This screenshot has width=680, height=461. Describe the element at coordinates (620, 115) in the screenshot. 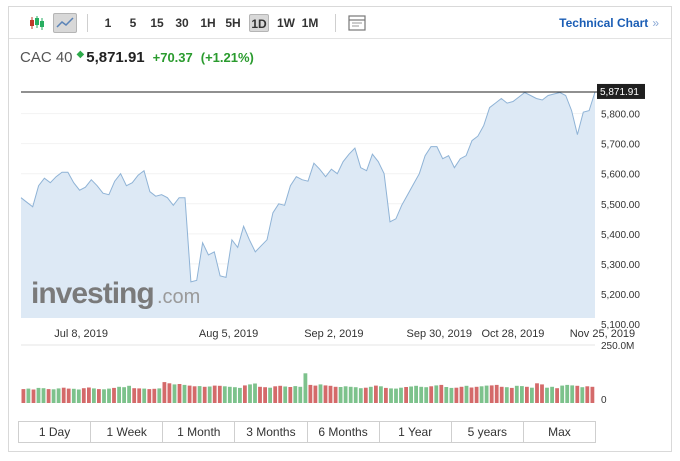

I see `y-tick-label: 5,800.00` at that location.